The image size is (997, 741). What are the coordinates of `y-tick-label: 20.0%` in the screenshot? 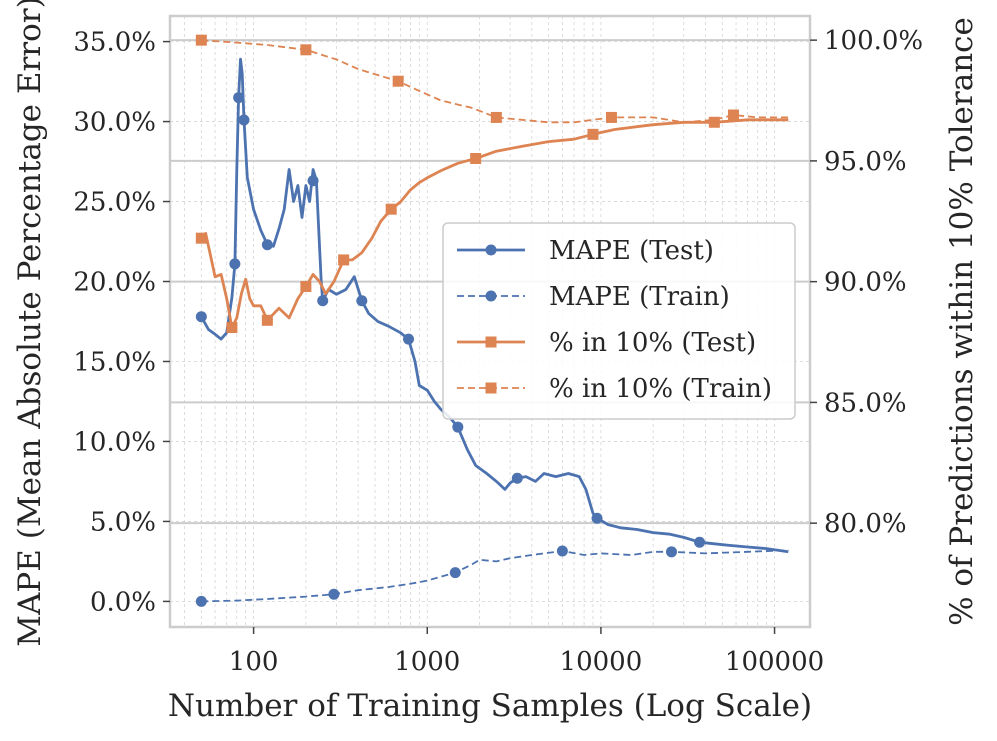 It's located at (114, 283).